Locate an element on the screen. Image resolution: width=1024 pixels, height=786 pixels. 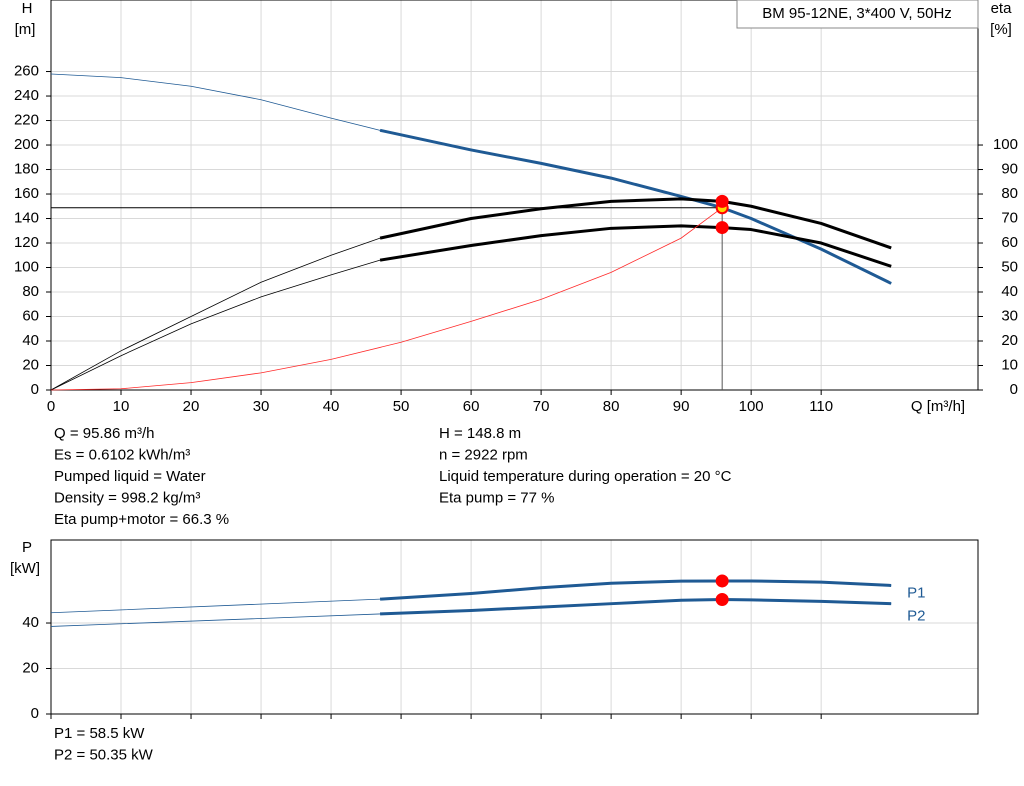
y-tick-label: 80 is located at coordinates (30, 291).